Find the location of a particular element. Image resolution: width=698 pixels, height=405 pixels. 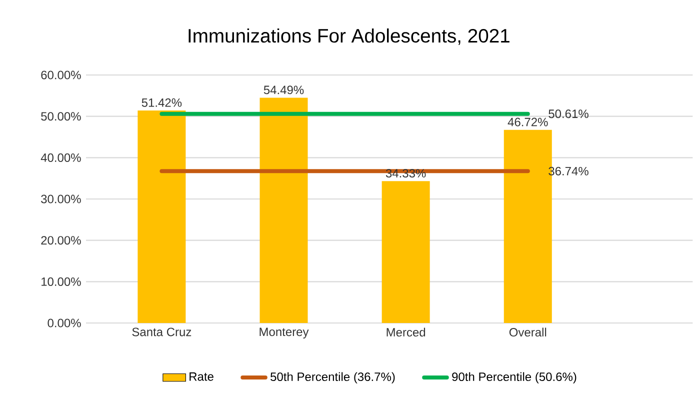

data-label: 46.72% is located at coordinates (528, 122).